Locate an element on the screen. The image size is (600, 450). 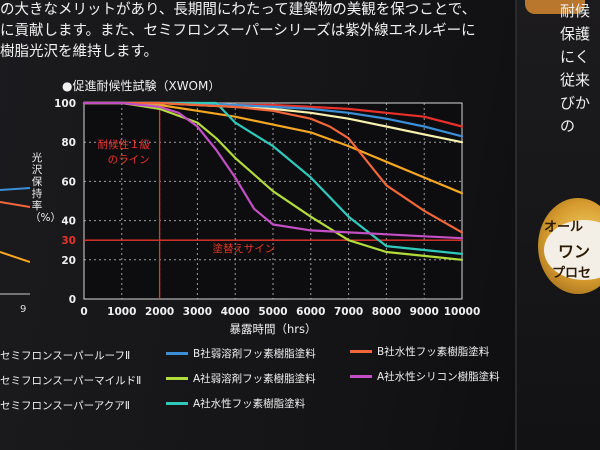
legend-label-4: B社弱溶剤フッ素樹脂塗料 is located at coordinates (254, 354).